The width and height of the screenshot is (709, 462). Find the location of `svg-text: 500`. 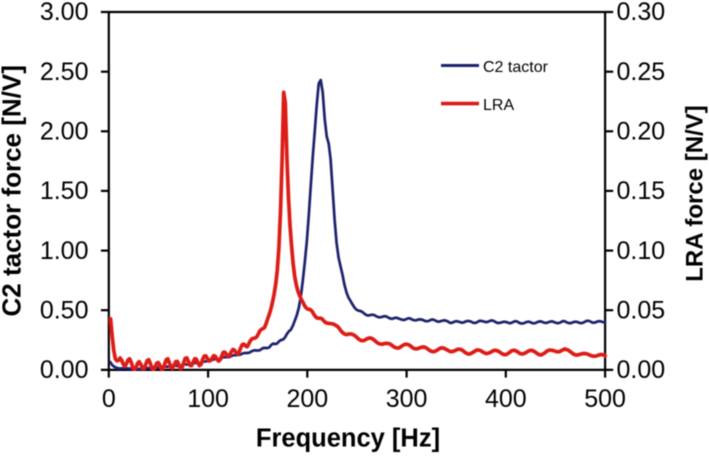

svg-text: 500 is located at coordinates (605, 399).